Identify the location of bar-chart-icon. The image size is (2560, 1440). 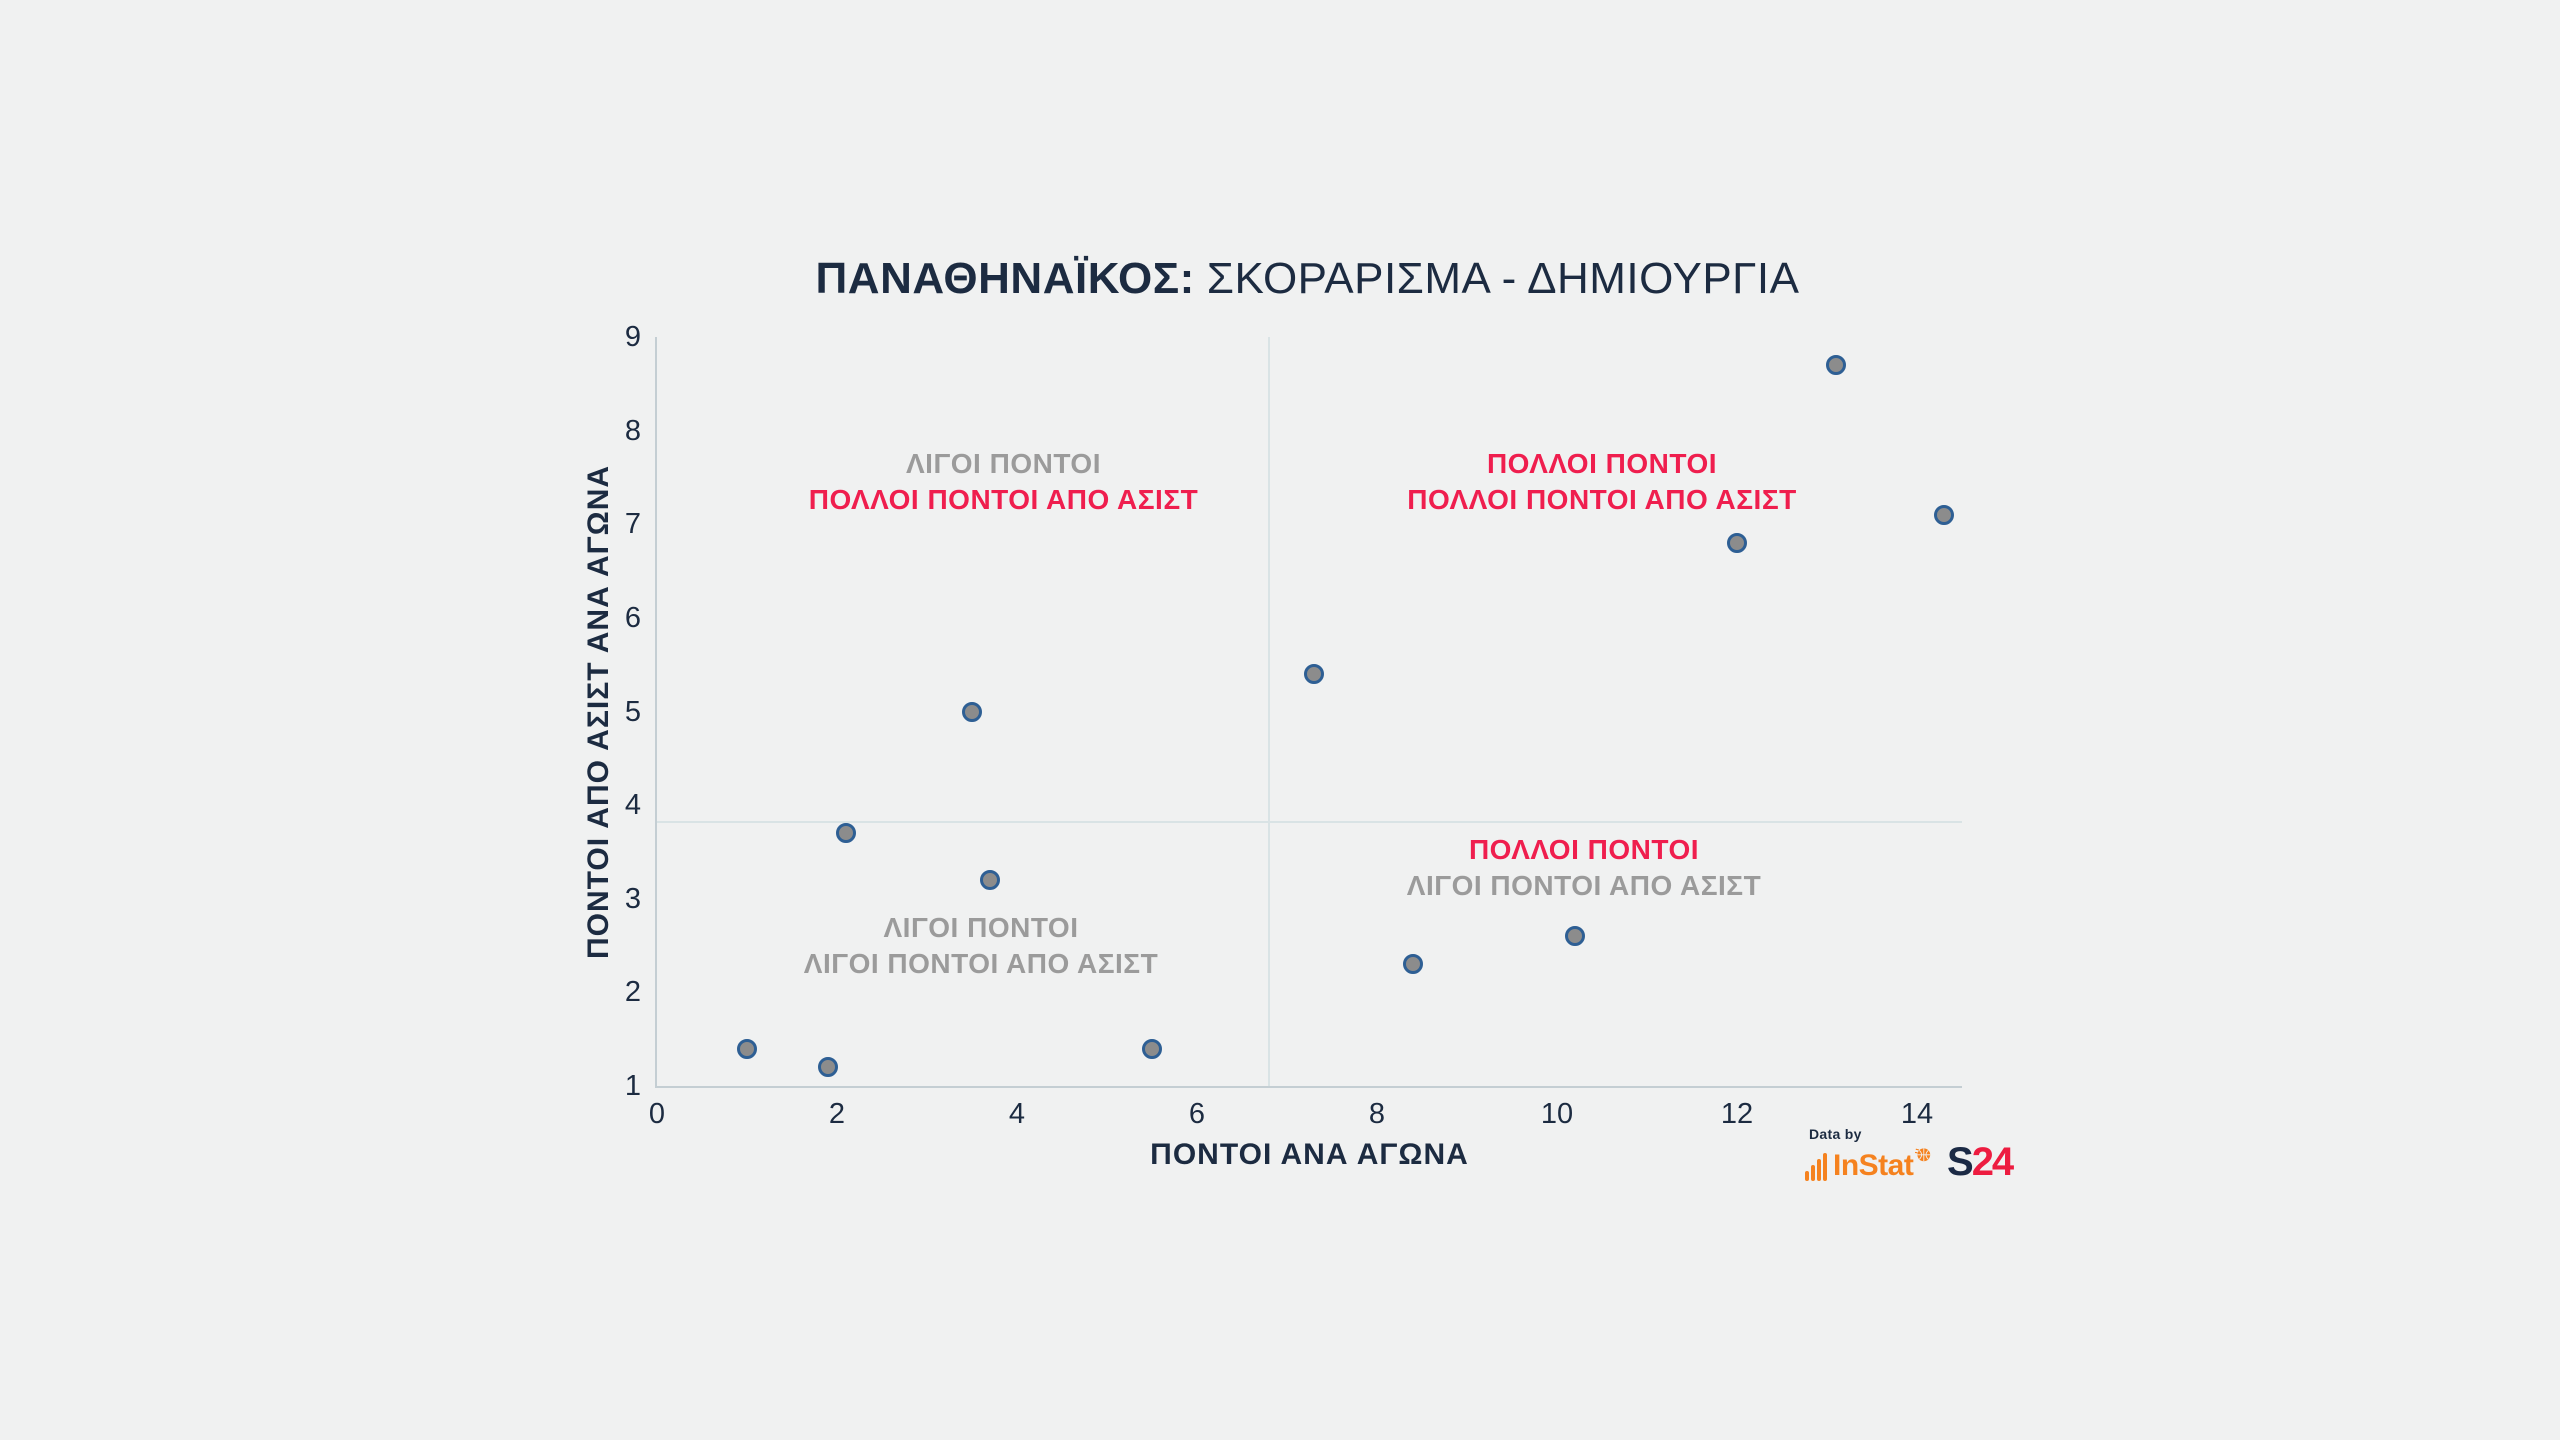
(1817, 1167).